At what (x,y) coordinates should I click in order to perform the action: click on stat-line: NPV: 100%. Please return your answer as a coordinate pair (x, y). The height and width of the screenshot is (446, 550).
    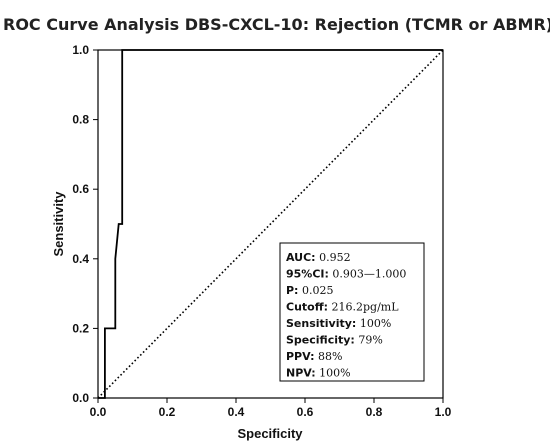
    Looking at the image, I should click on (318, 373).